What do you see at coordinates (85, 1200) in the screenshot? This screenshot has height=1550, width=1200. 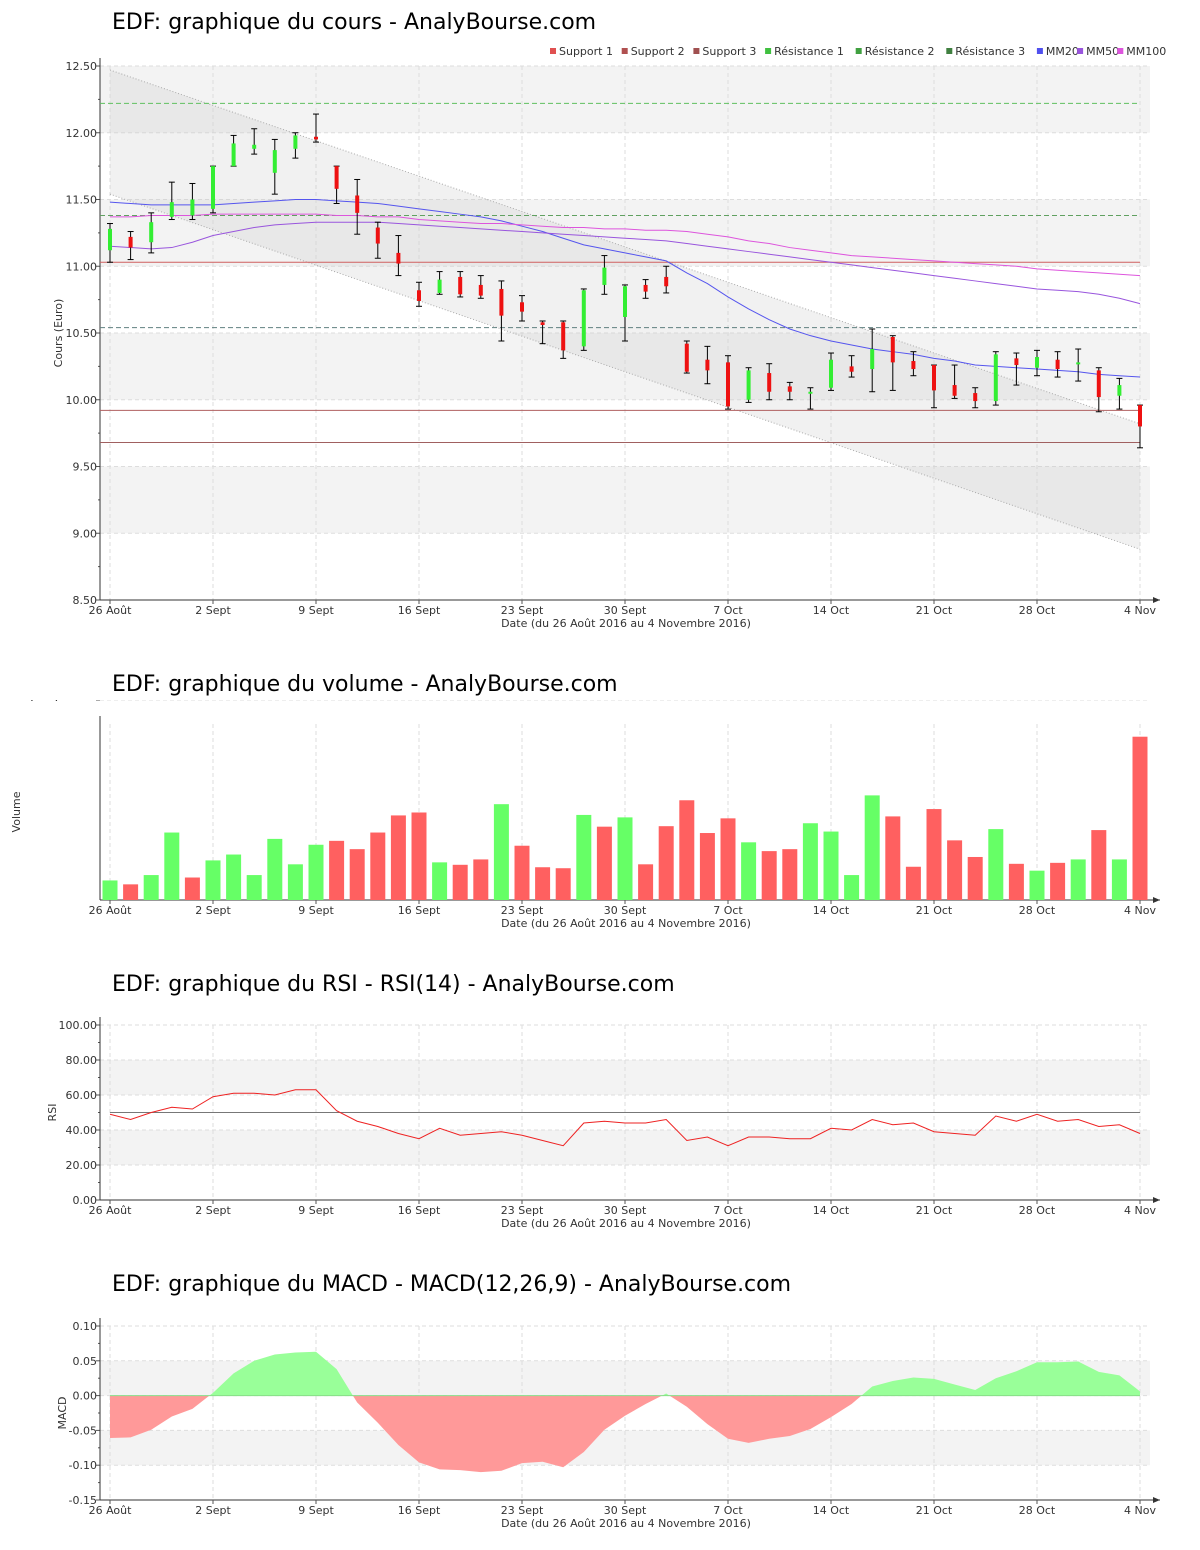 I see `y-tick-label: 0.00` at bounding box center [85, 1200].